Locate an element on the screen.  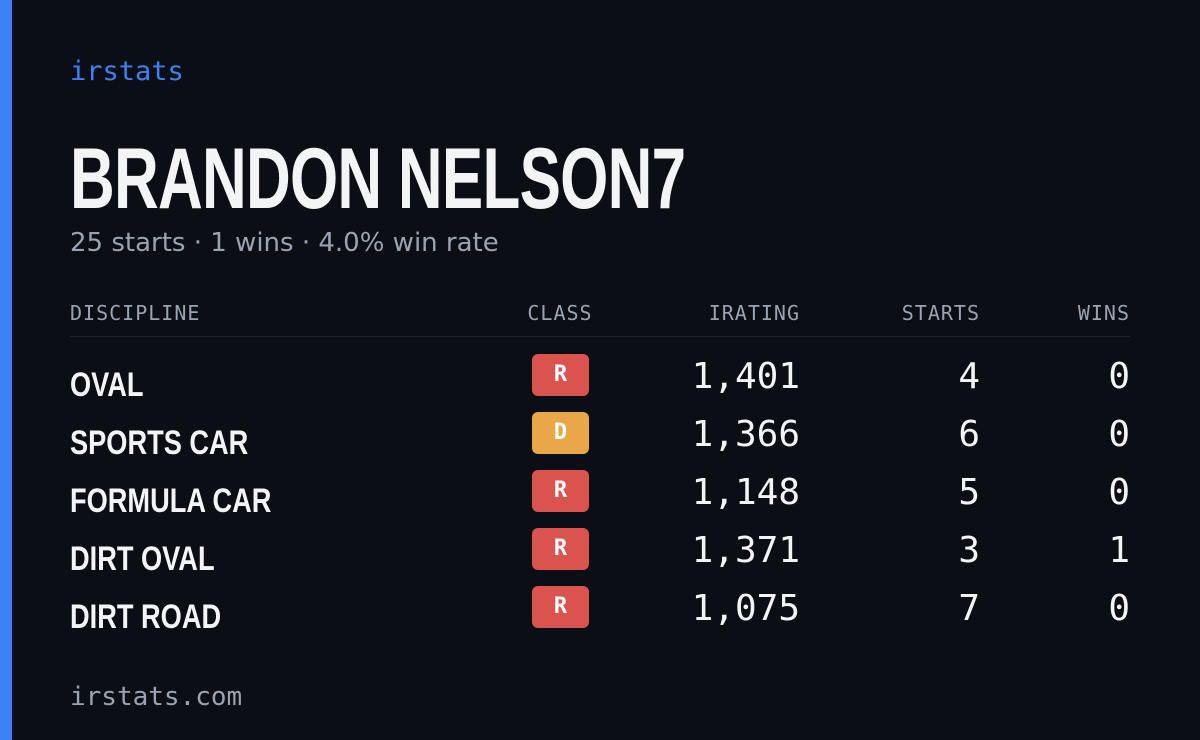
irating: 1,148 is located at coordinates (745, 492).